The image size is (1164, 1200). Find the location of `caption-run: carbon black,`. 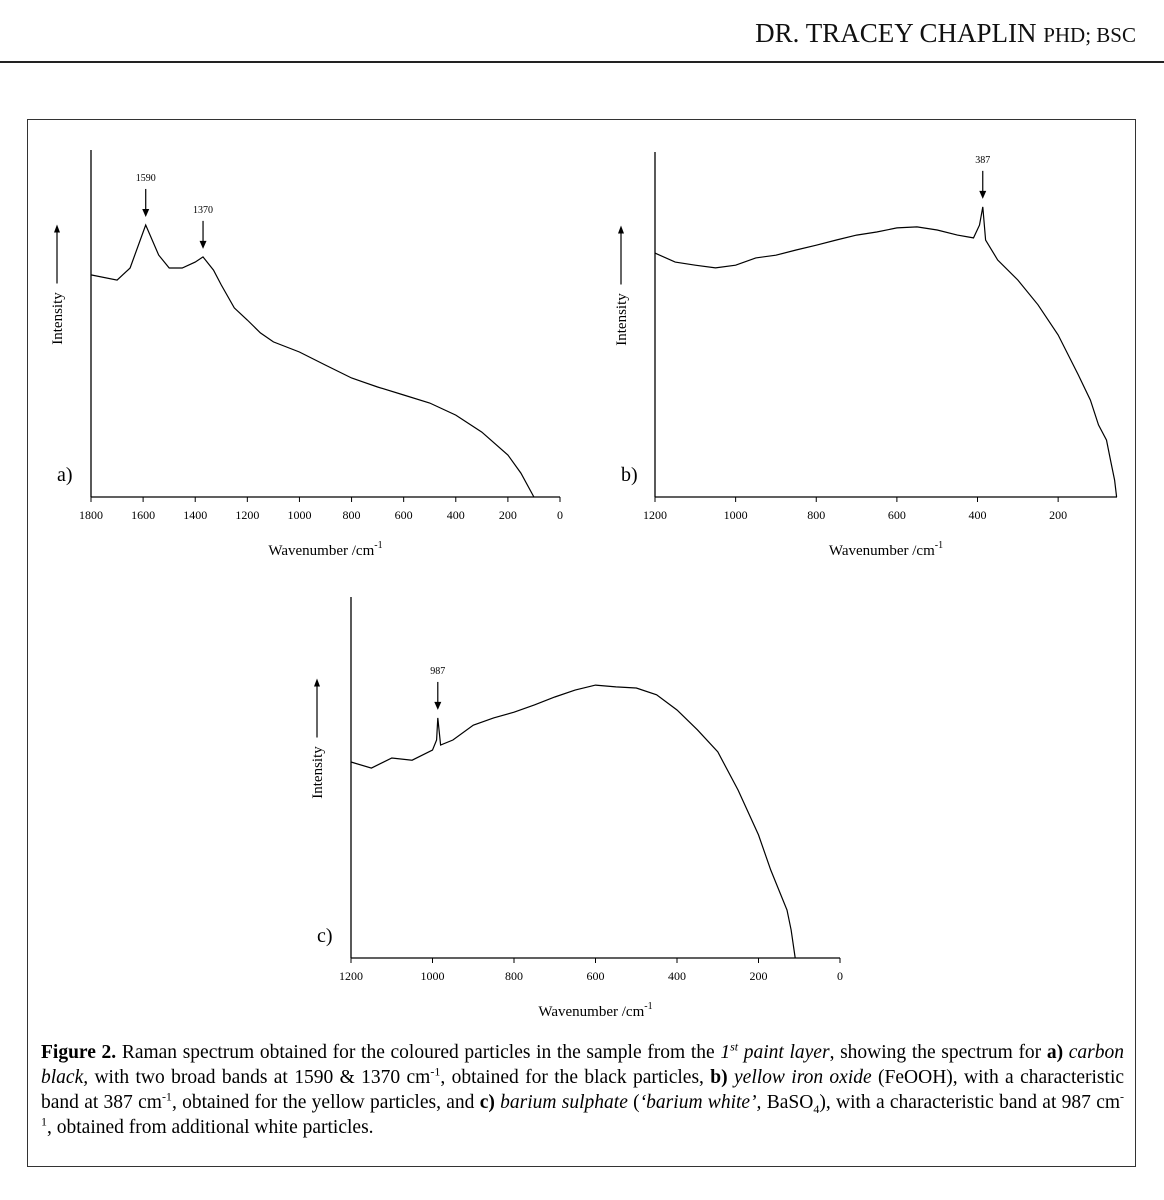

caption-run: carbon black, is located at coordinates (582, 1065).